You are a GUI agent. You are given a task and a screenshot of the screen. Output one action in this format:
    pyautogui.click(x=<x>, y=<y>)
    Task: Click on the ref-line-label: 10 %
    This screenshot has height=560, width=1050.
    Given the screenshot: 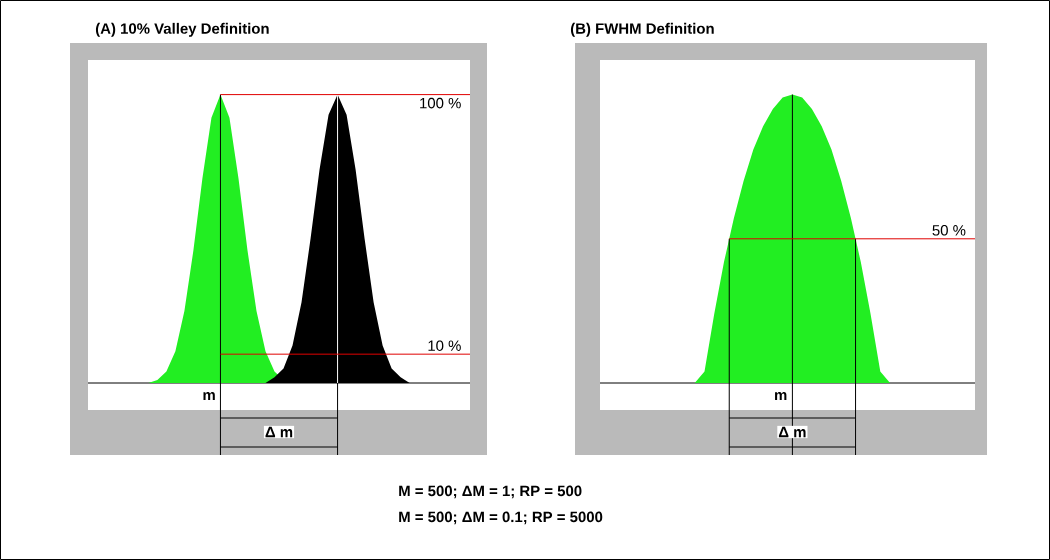 What is the action you would take?
    pyautogui.click(x=444, y=345)
    